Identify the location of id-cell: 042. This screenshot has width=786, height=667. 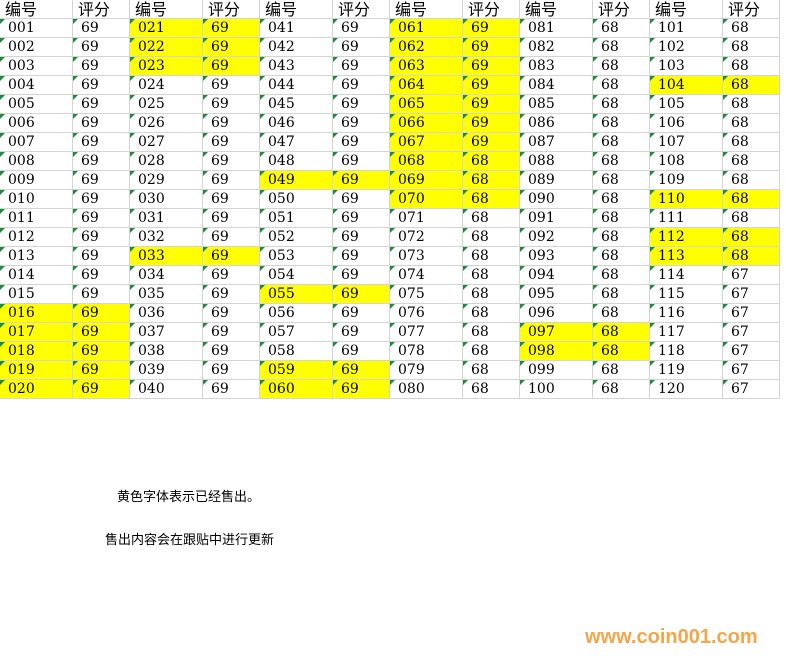
(296, 47).